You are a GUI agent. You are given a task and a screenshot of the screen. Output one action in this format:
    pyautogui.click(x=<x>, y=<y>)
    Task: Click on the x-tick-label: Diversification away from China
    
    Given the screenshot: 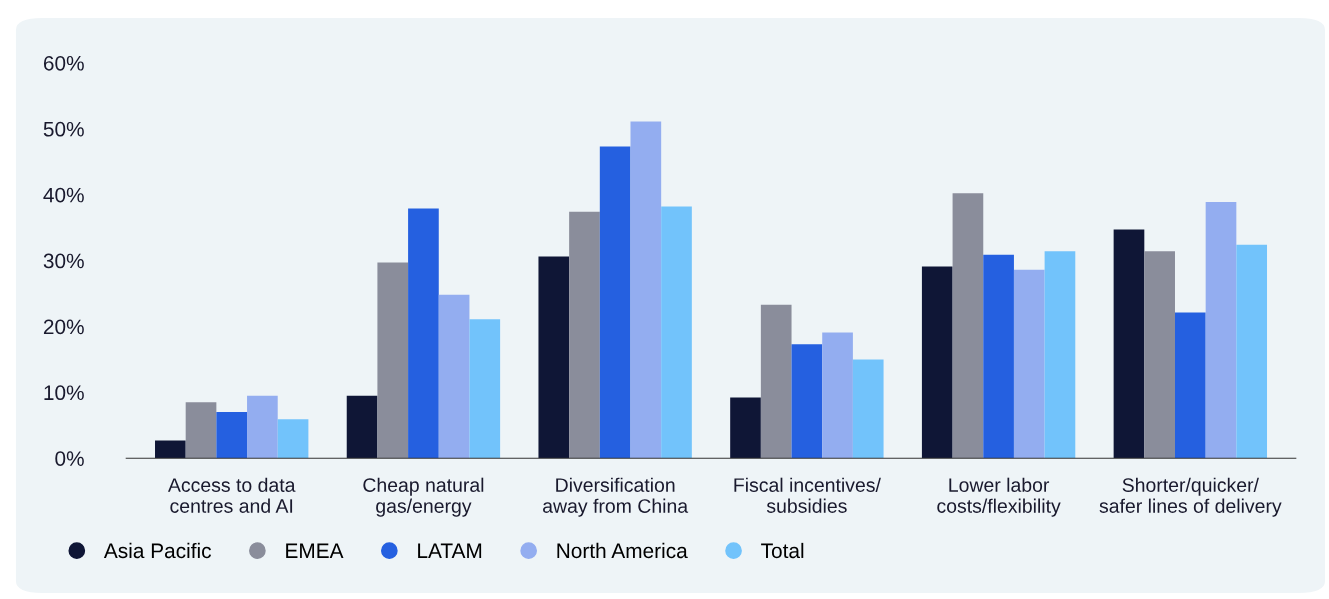 What is the action you would take?
    pyautogui.click(x=616, y=497)
    